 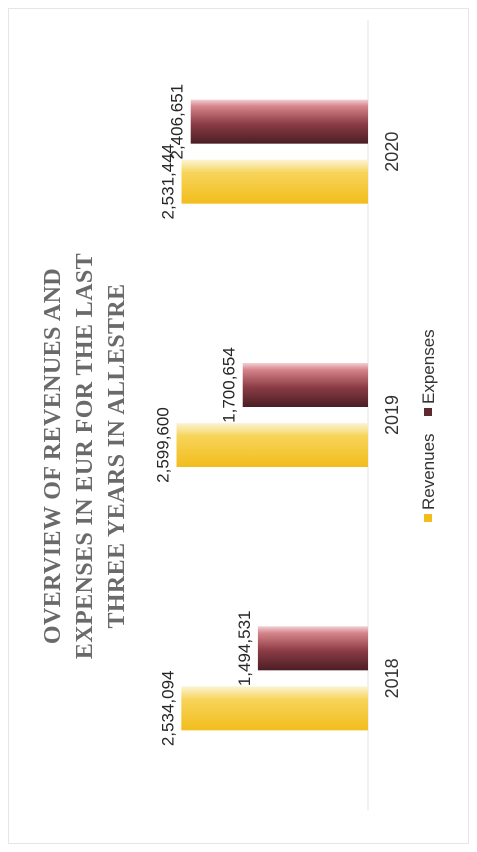 What do you see at coordinates (279, 121) in the screenshot?
I see `bar-expenses-2020` at bounding box center [279, 121].